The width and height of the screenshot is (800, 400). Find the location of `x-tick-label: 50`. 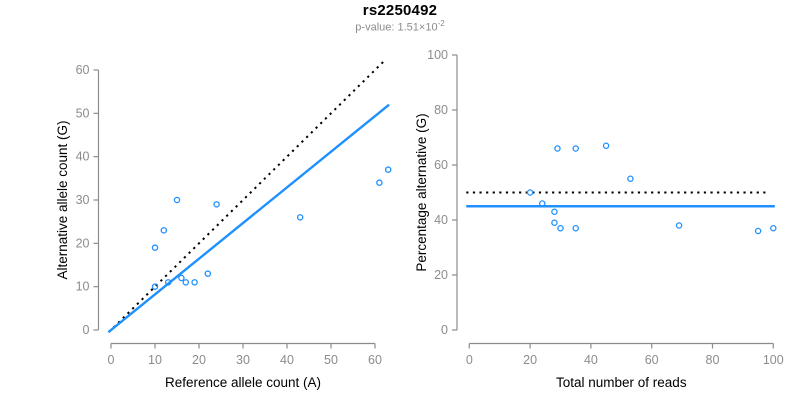

x-tick-label: 50 is located at coordinates (331, 360).